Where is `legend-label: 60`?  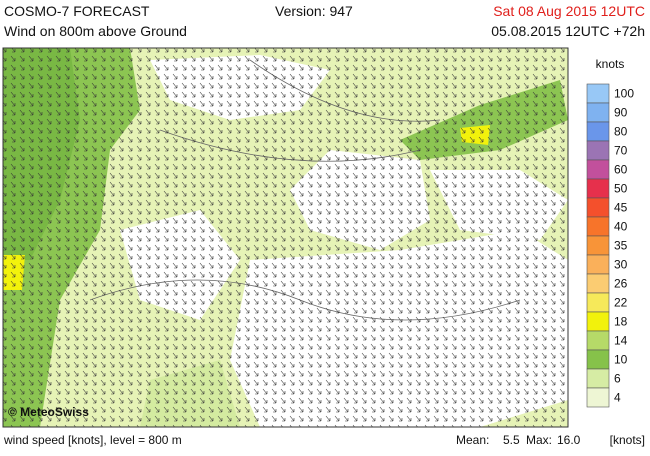 legend-label: 60 is located at coordinates (621, 170).